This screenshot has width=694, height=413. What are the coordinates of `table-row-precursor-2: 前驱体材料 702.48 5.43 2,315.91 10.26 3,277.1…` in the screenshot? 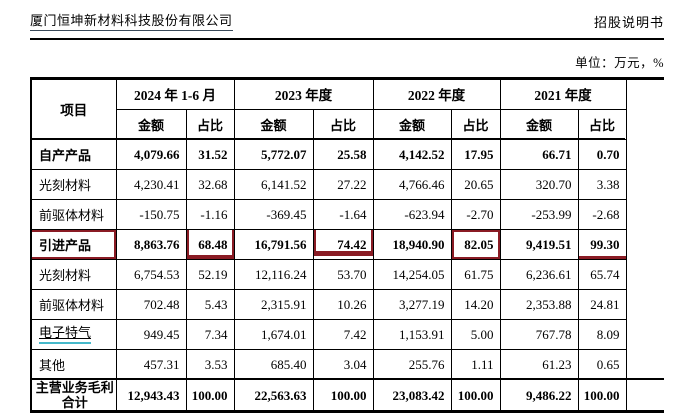 It's located at (328, 305).